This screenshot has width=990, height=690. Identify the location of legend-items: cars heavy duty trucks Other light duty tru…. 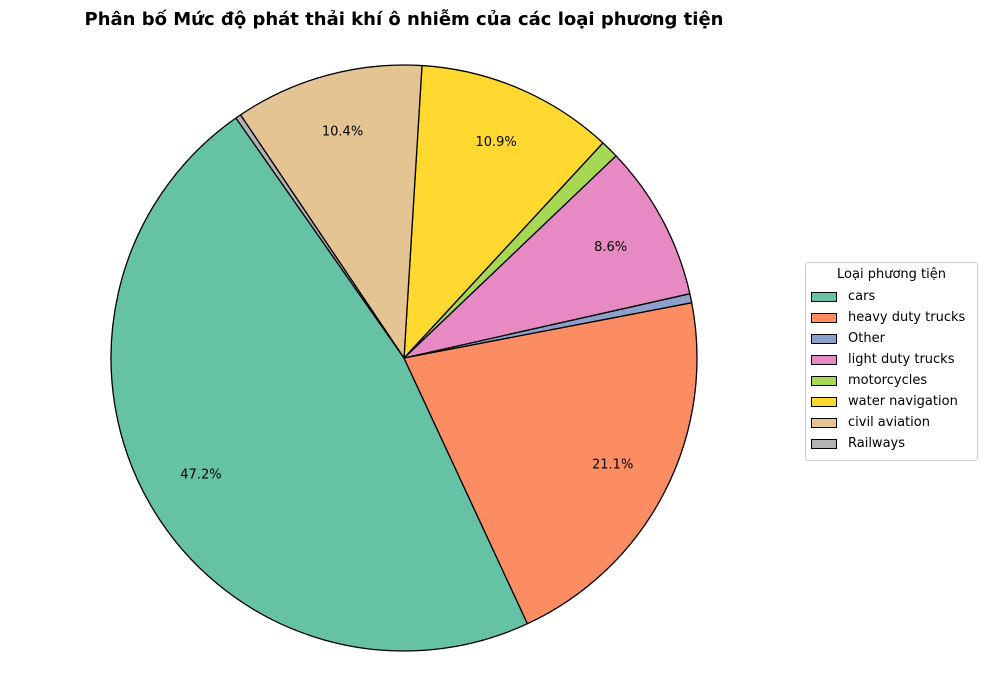
(891, 370).